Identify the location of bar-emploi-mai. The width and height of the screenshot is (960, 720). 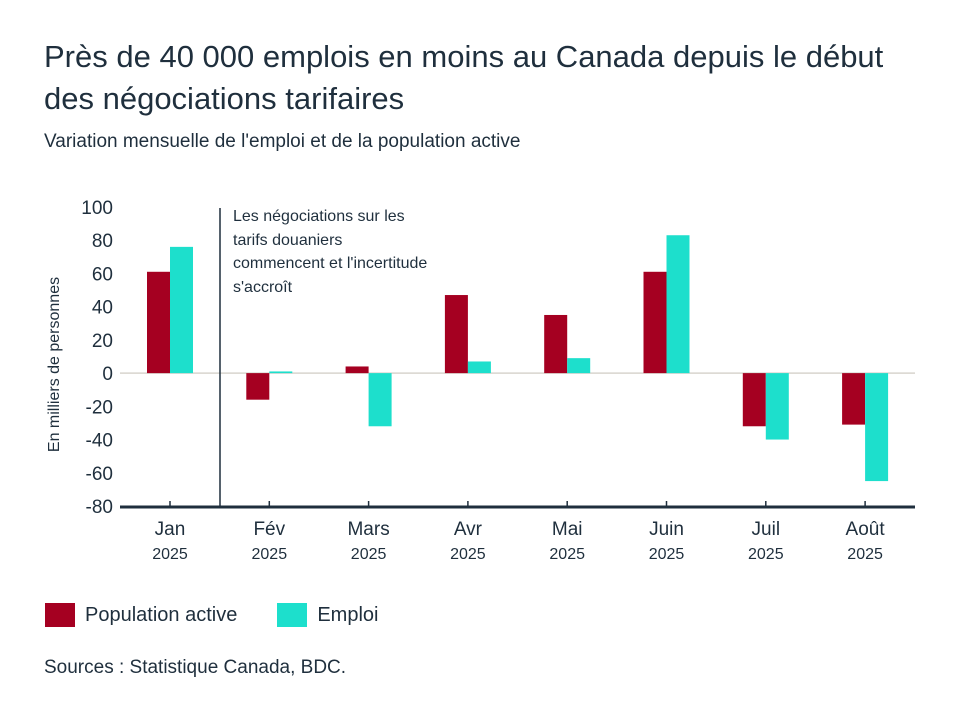
(579, 366).